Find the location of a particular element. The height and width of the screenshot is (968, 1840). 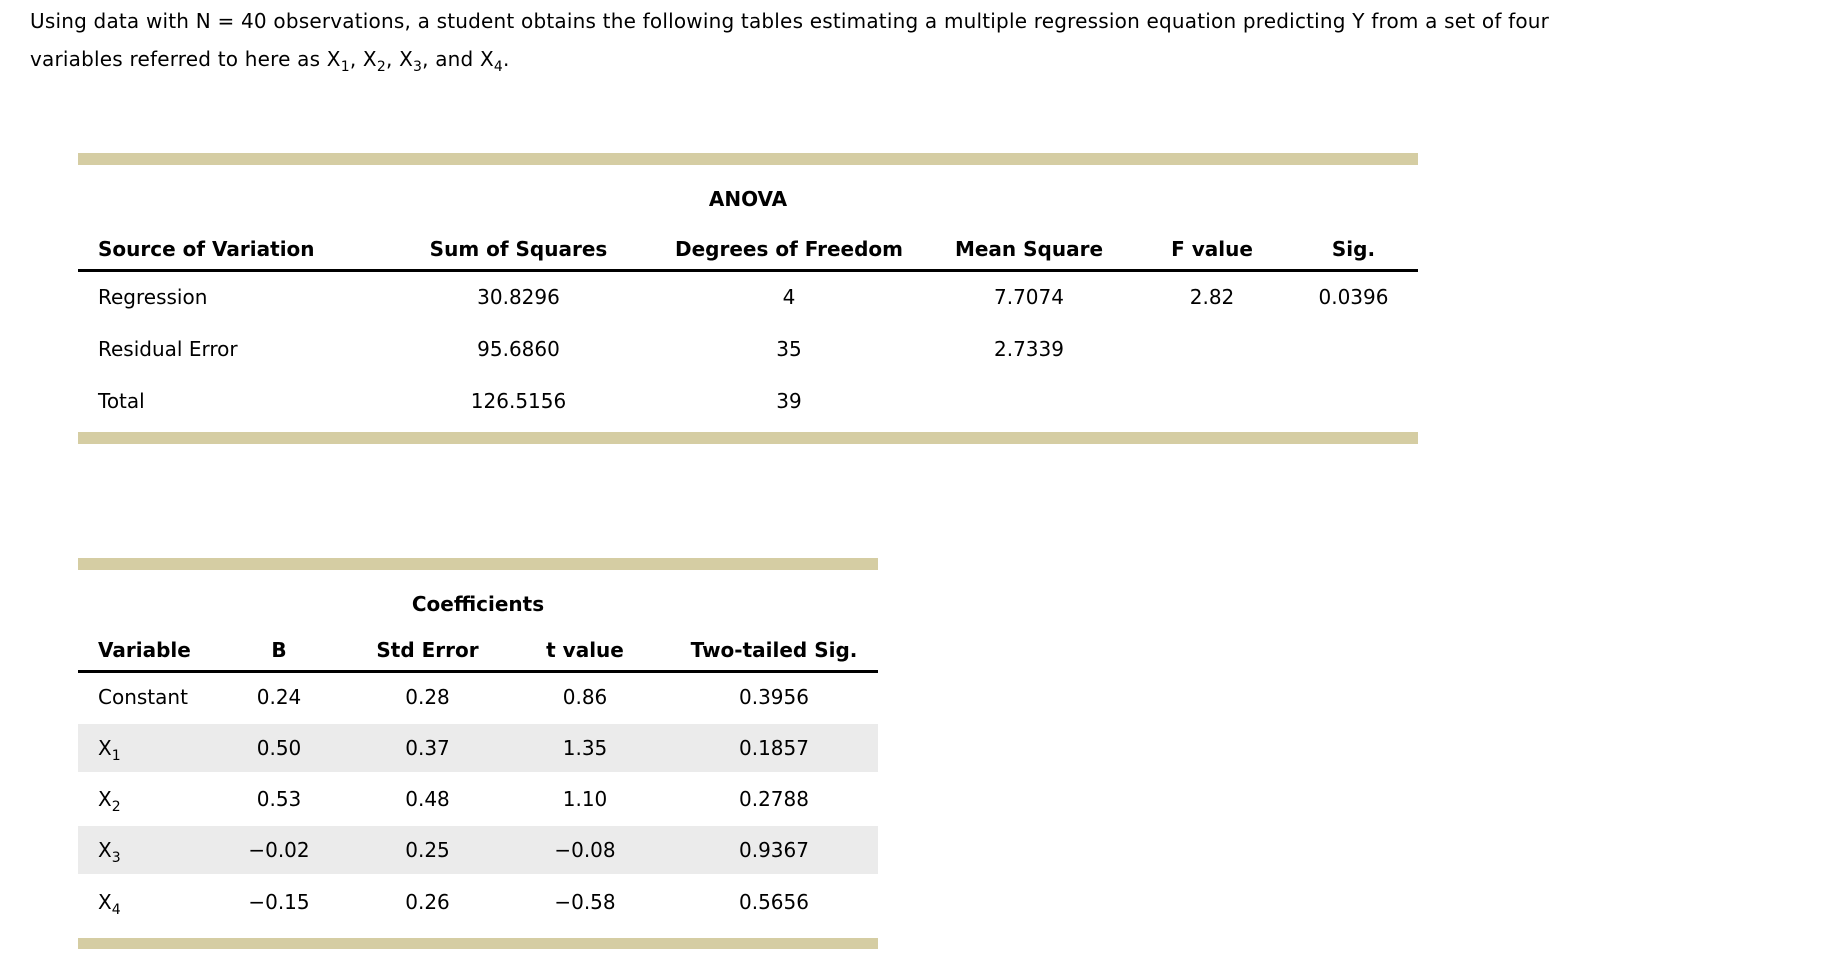

column-header-f-value: F value is located at coordinates (1212, 241).